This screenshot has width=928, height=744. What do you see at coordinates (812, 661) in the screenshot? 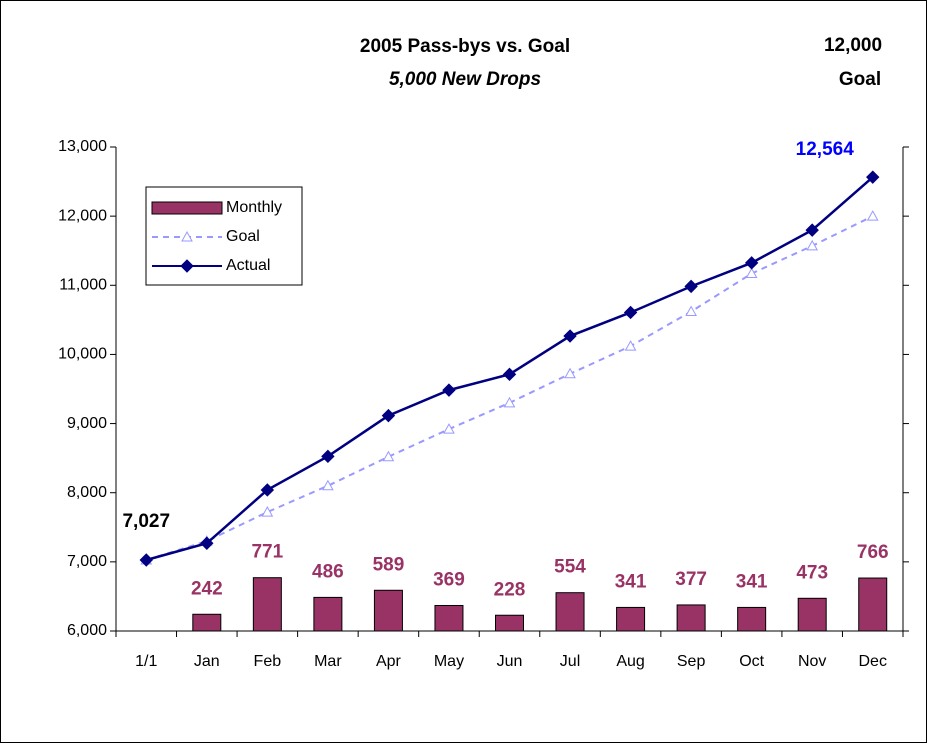
I see `x-tick-label: Nov` at bounding box center [812, 661].